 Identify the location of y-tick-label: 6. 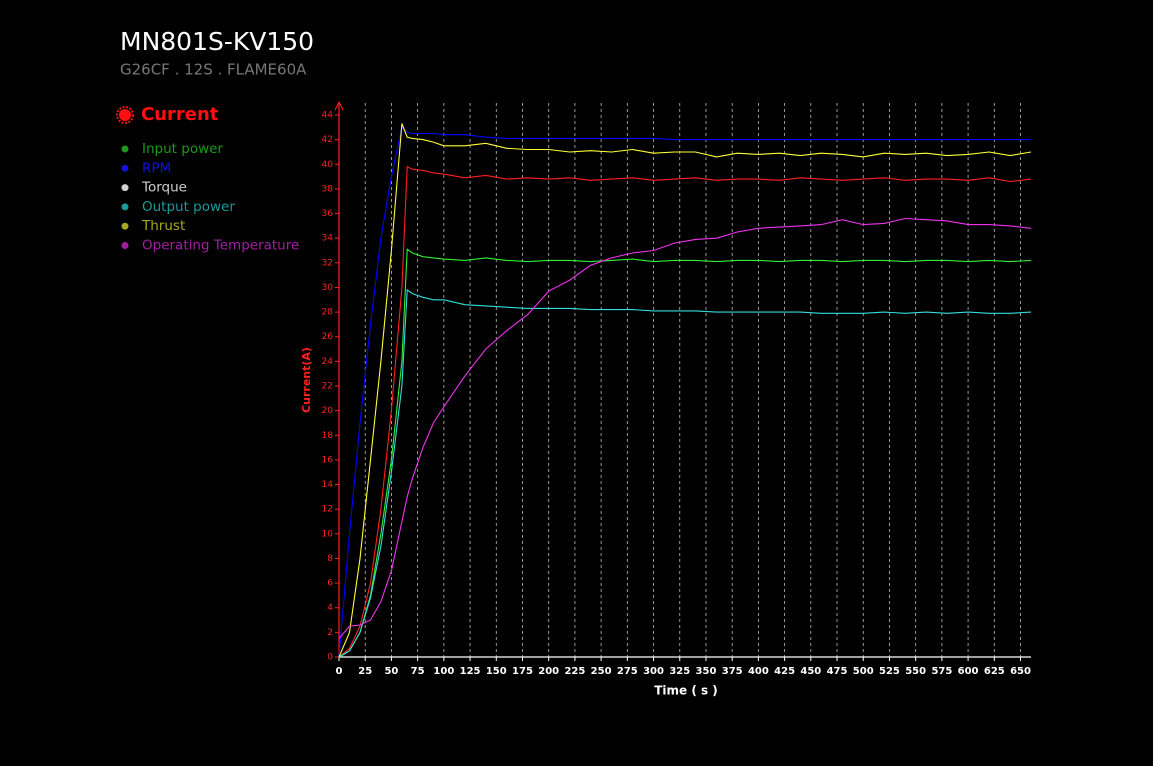
(330, 584).